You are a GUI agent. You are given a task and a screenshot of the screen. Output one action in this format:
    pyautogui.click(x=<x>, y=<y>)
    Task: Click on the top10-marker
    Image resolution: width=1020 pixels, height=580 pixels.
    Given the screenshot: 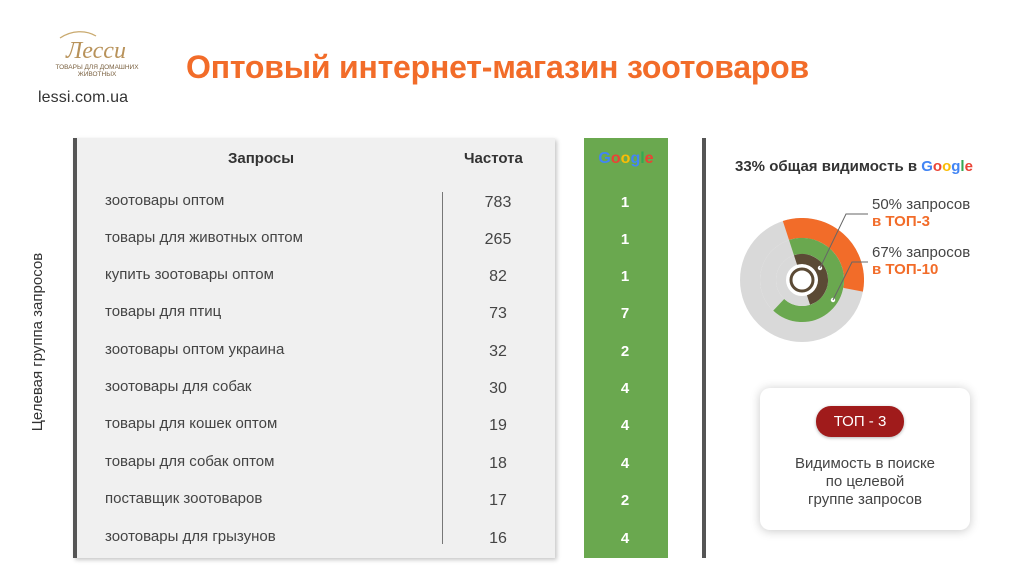 What is the action you would take?
    pyautogui.click(x=833, y=300)
    